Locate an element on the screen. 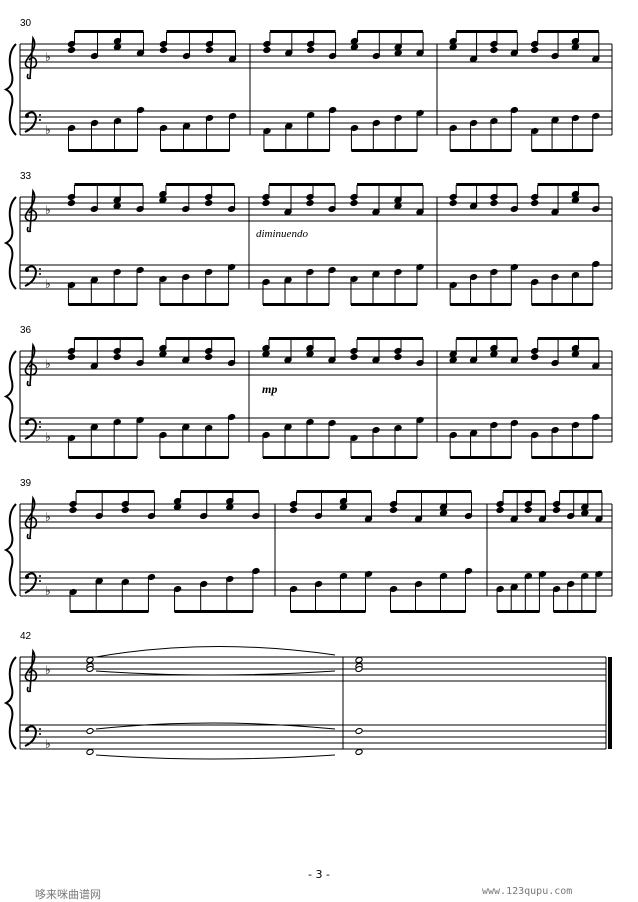 The height and width of the screenshot is (902, 638). mp-dynamic: mp is located at coordinates (270, 389).